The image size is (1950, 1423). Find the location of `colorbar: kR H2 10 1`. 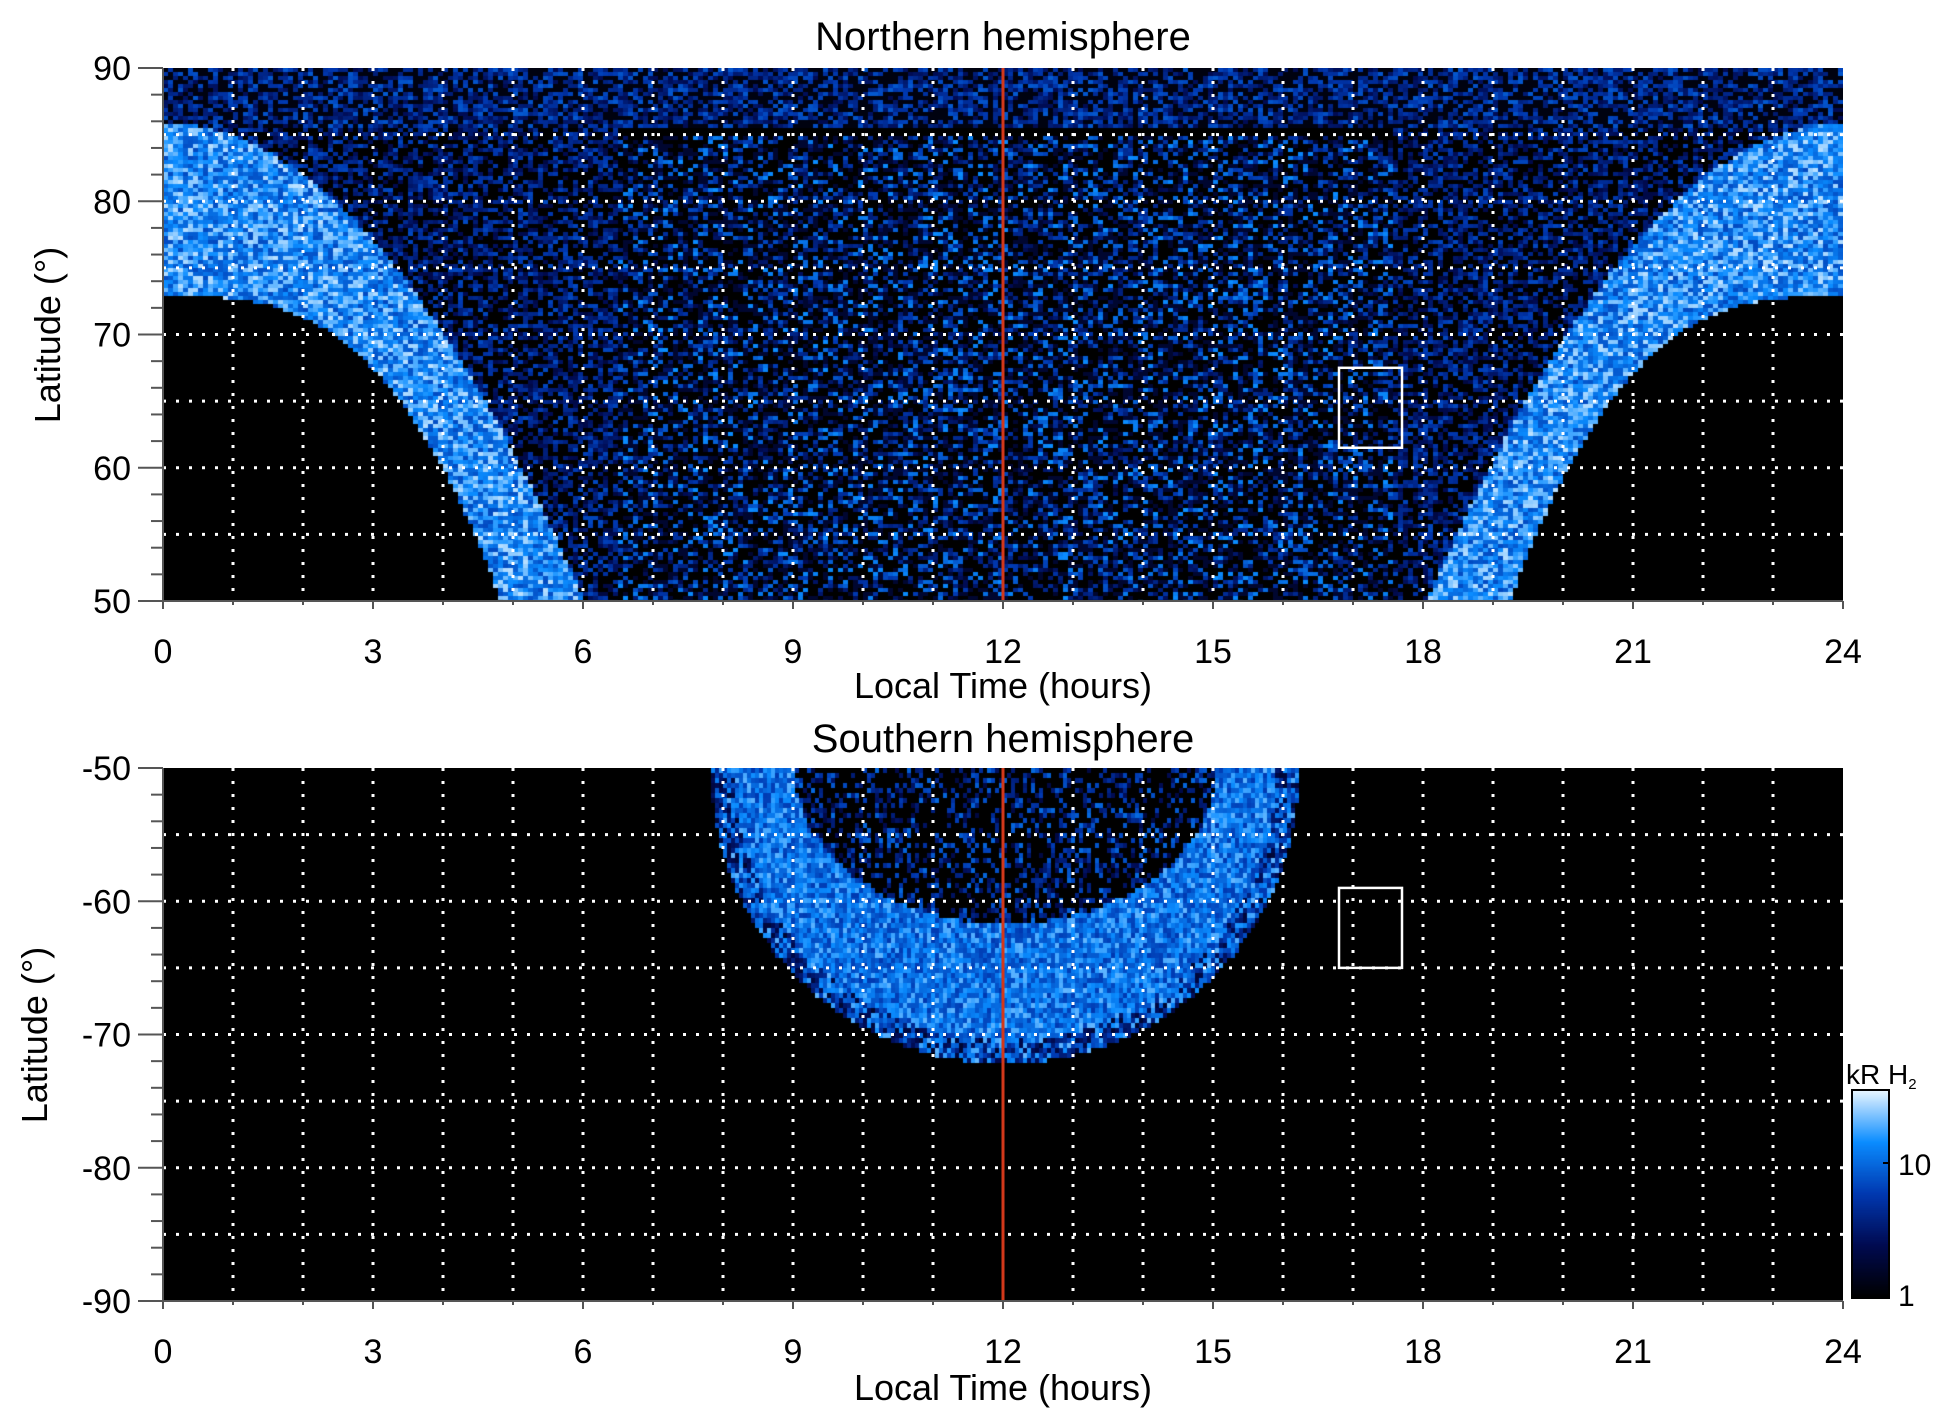

colorbar: kR H2 10 1 is located at coordinates (1888, 1186).